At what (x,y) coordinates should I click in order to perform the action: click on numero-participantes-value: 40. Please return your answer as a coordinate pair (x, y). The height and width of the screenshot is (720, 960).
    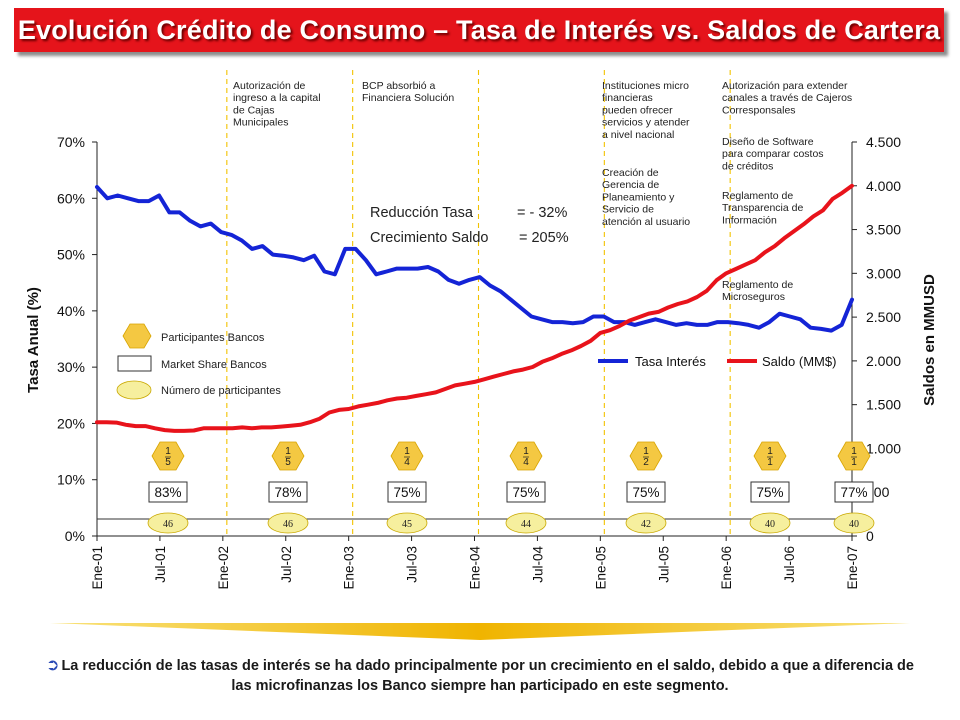
    Looking at the image, I should click on (854, 524).